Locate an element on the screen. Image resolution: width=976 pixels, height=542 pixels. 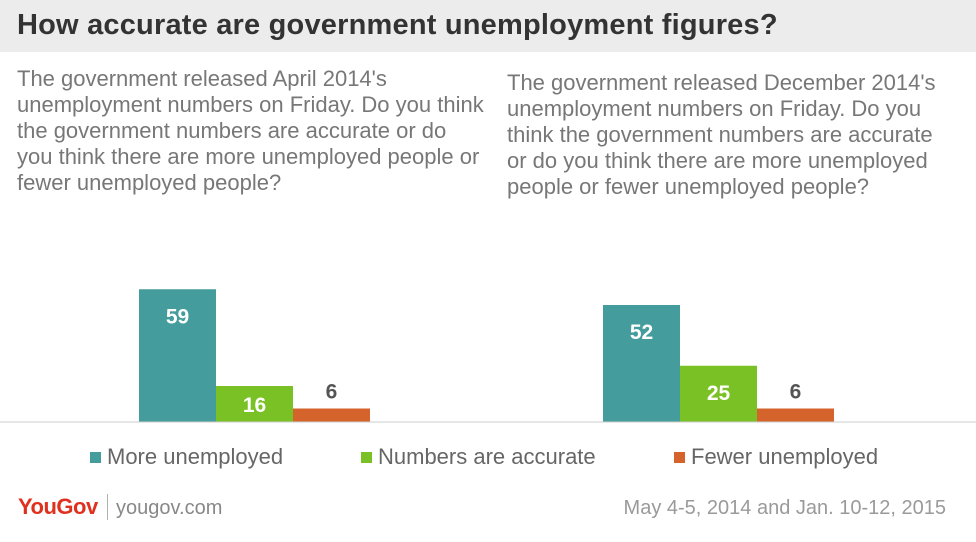
data-label-numbers-accurate: 25 is located at coordinates (719, 393).